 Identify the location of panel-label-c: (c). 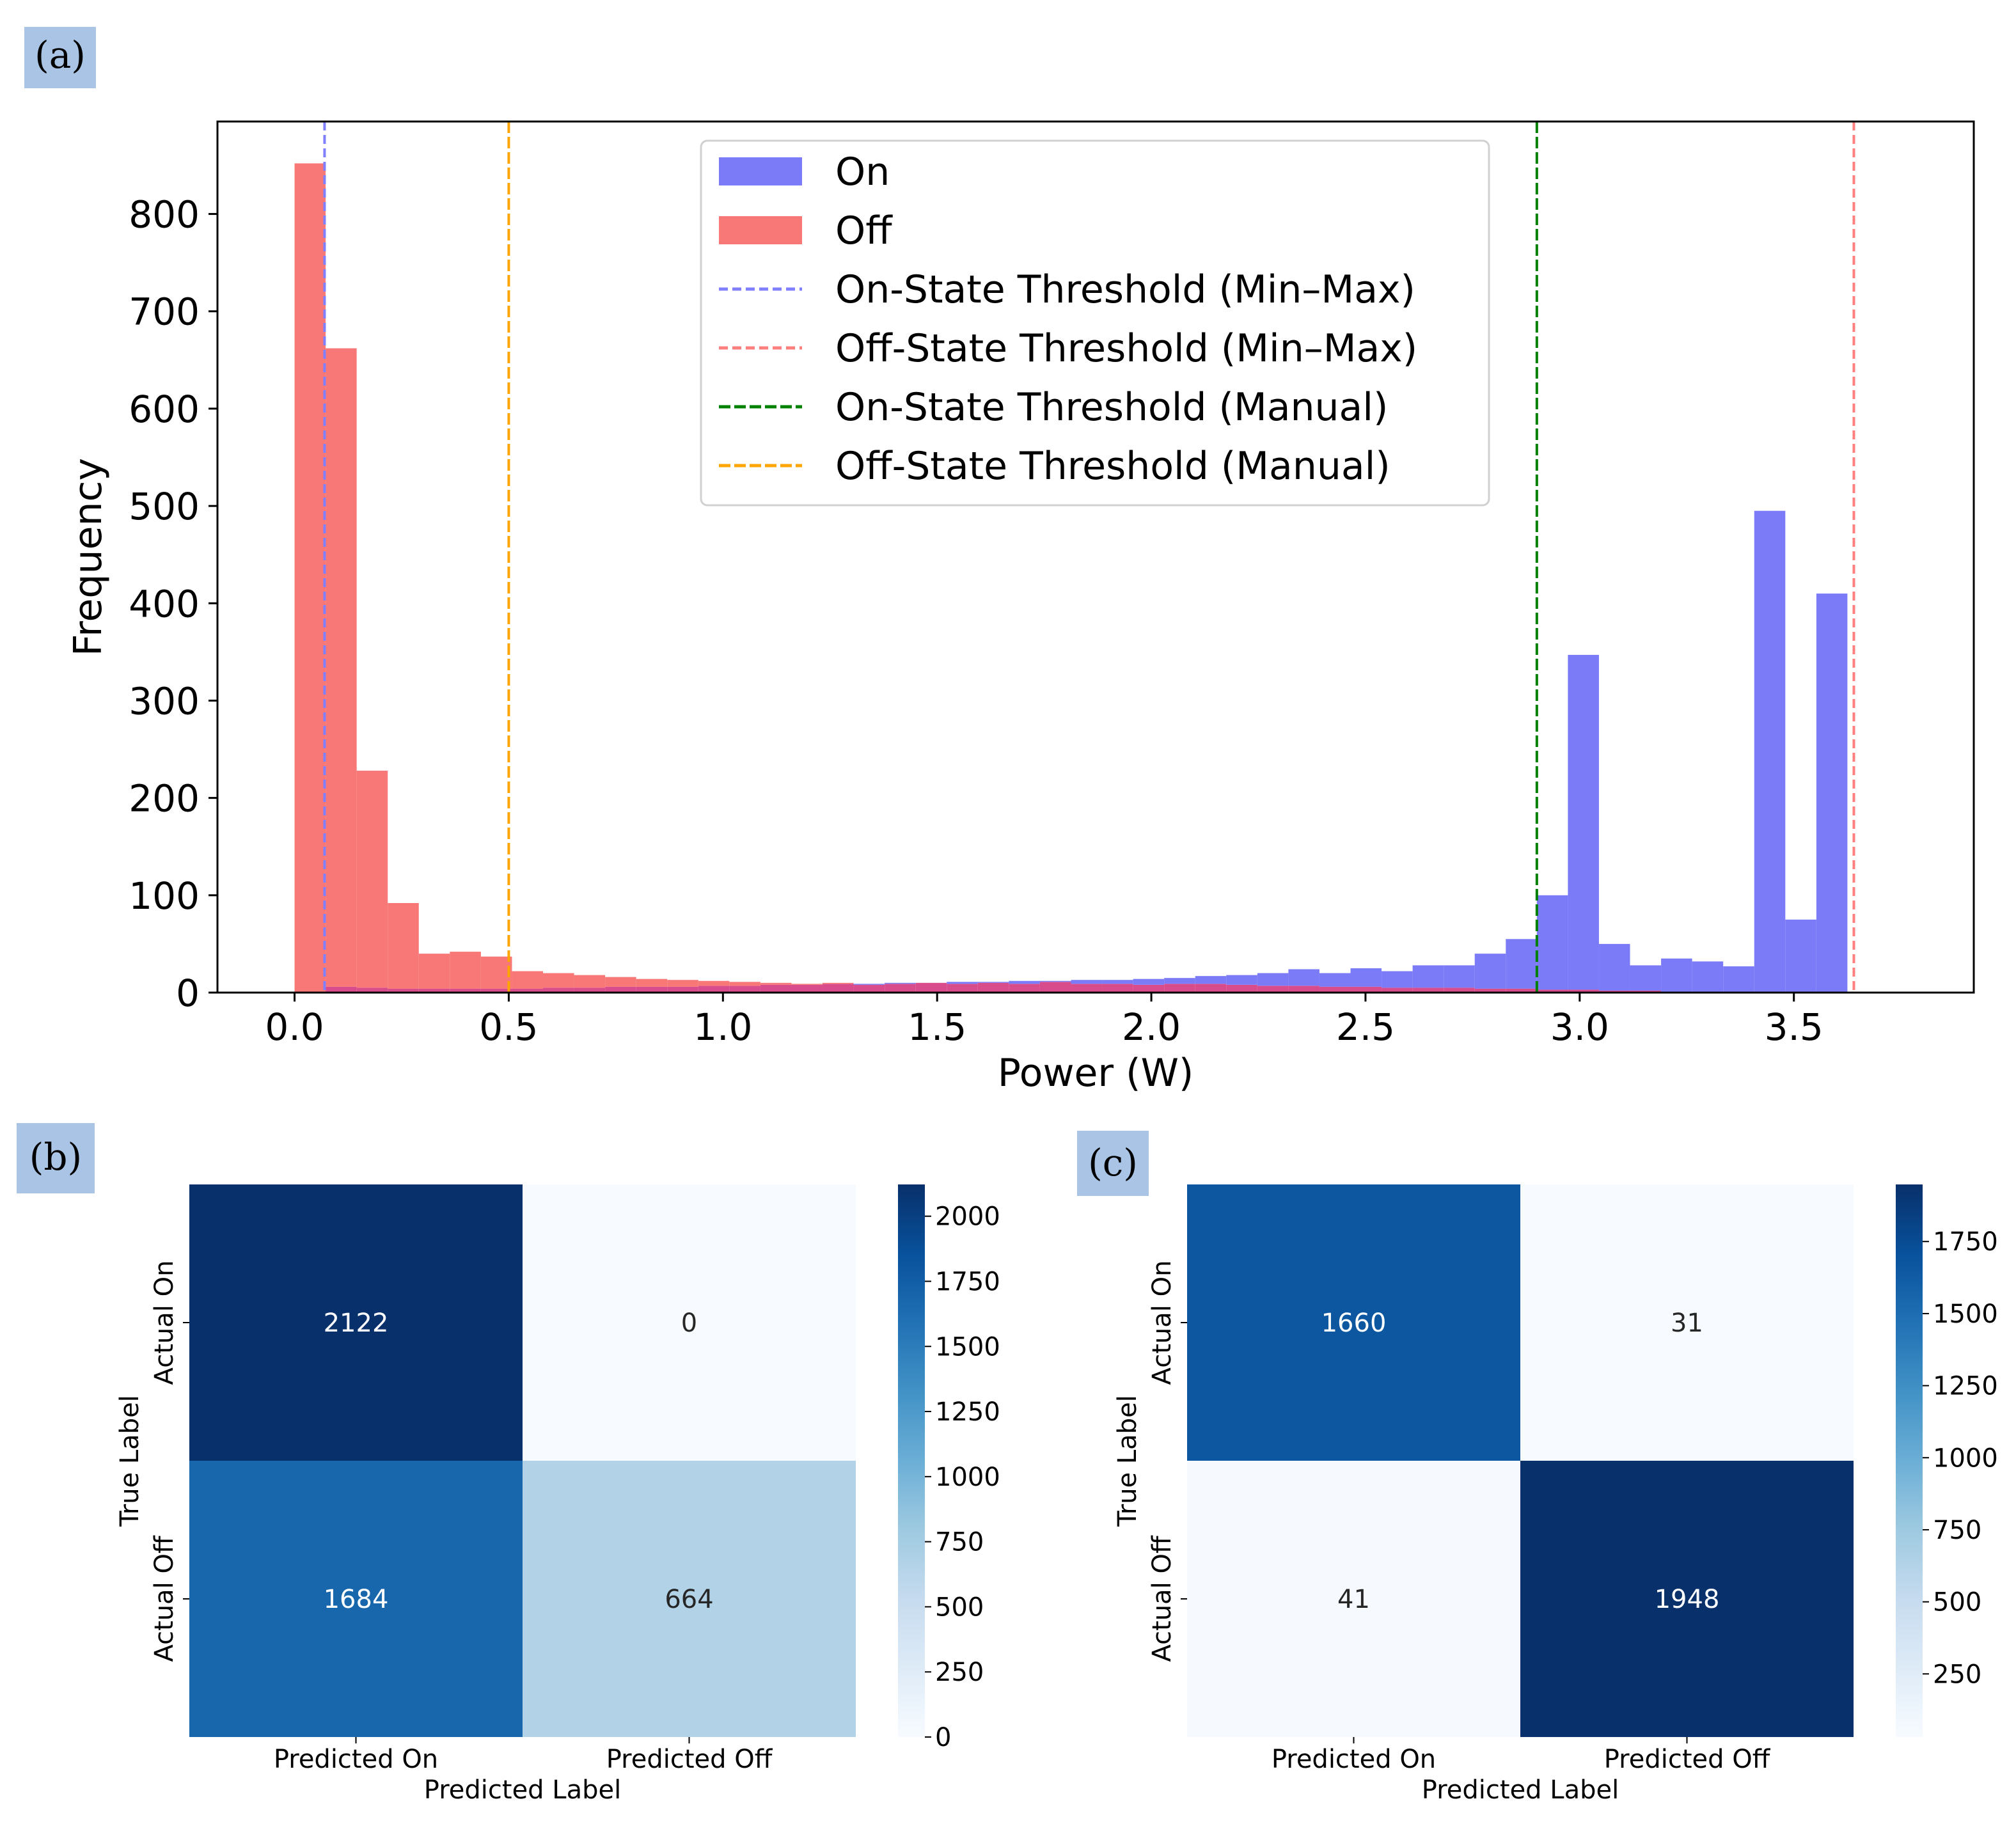
(1113, 1162).